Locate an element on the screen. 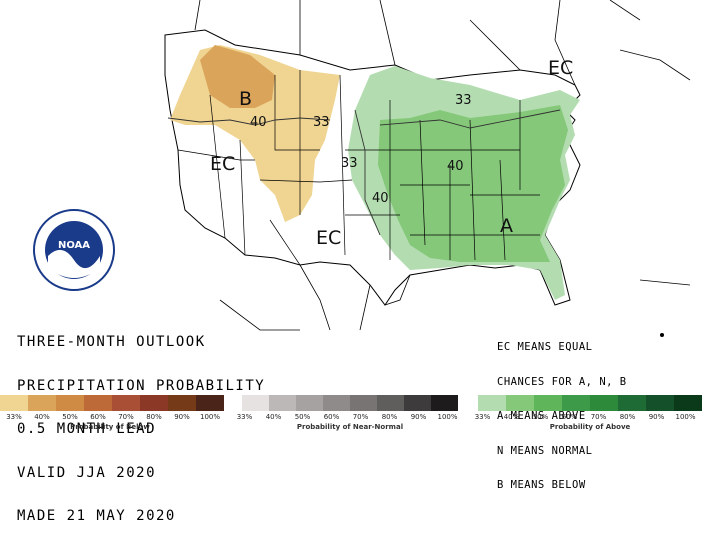 The image size is (702, 538). label-ec-south: EC is located at coordinates (328, 238).